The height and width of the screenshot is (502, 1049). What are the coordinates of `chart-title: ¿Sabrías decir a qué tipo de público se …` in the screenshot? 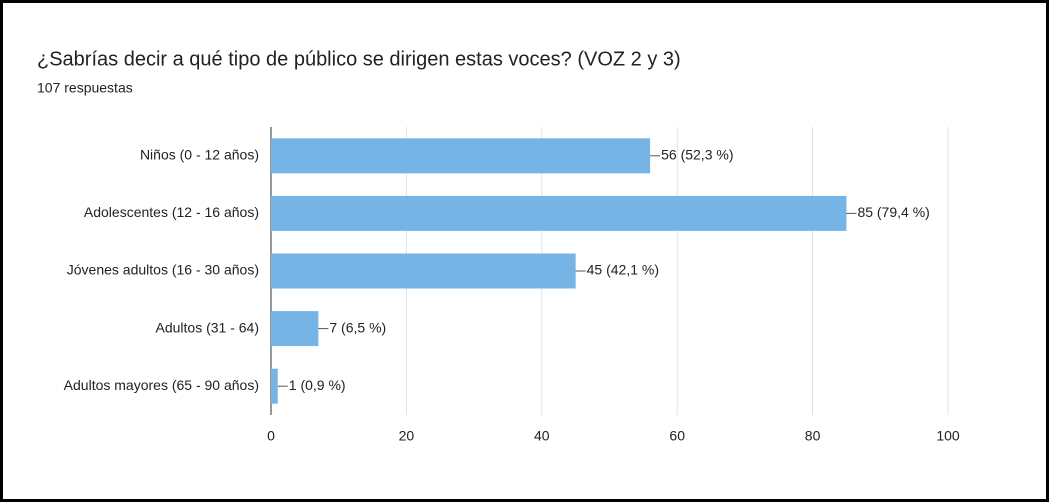 It's located at (359, 59).